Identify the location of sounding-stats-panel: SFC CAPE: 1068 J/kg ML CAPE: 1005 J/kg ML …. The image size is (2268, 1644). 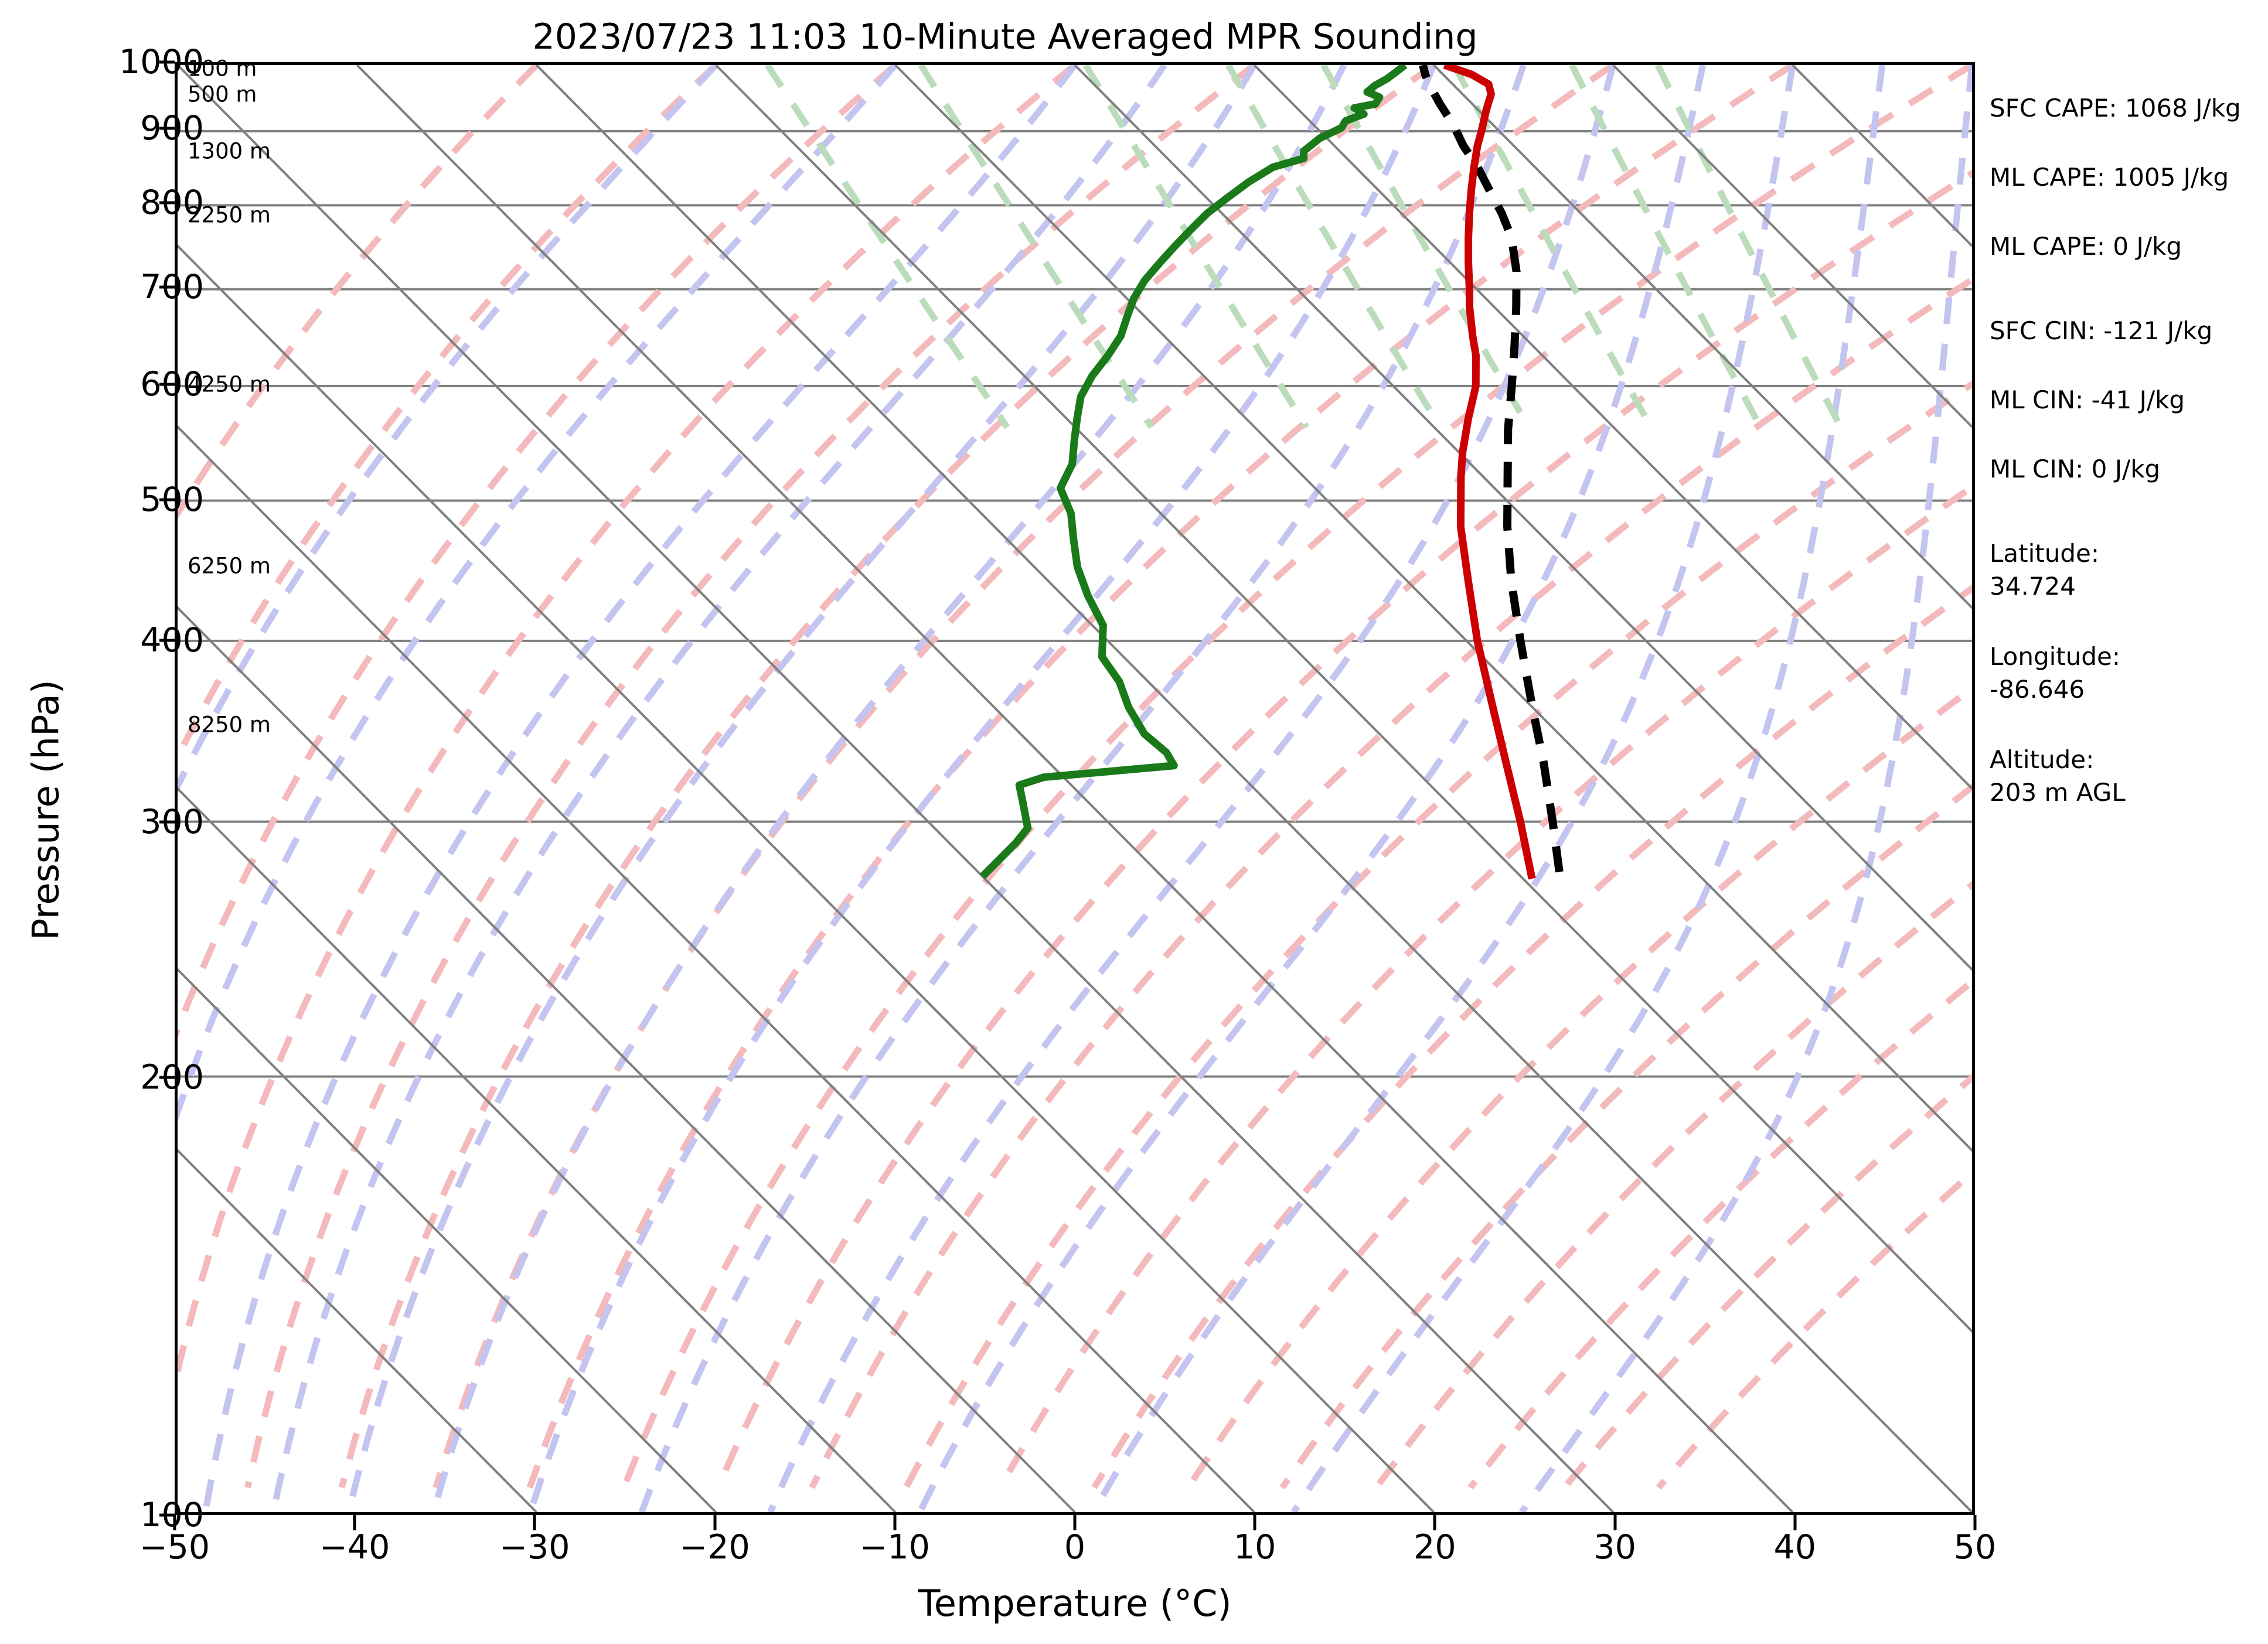
(2127, 791).